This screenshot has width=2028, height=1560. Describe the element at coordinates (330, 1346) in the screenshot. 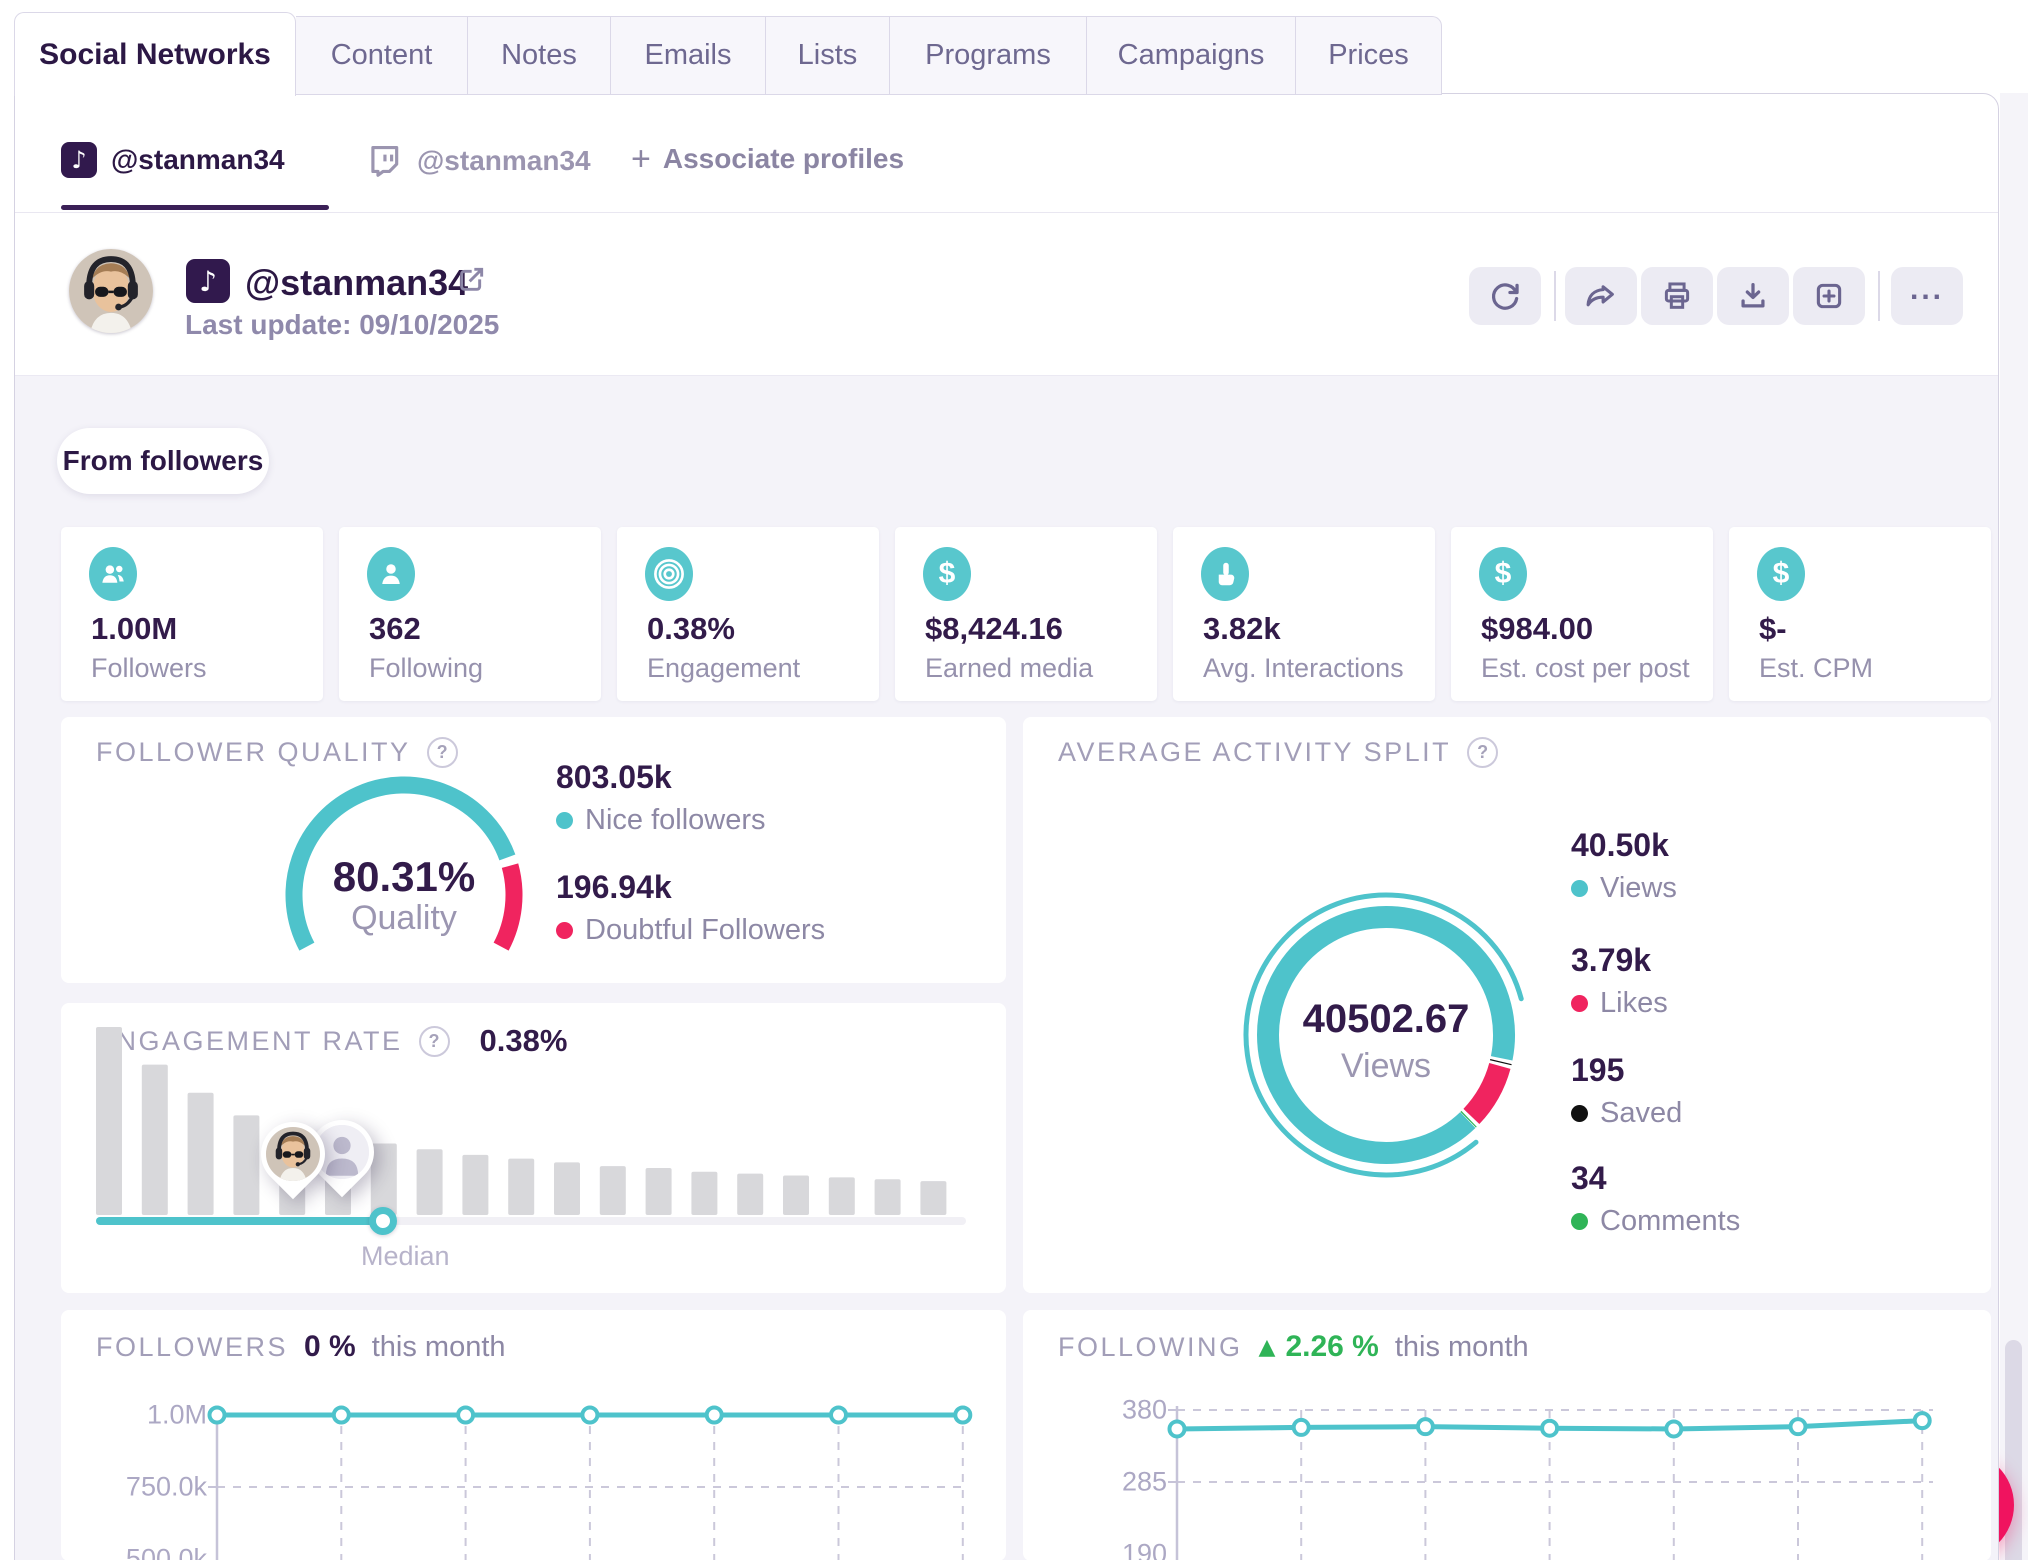

I see `followers-change-value: 0 %` at that location.